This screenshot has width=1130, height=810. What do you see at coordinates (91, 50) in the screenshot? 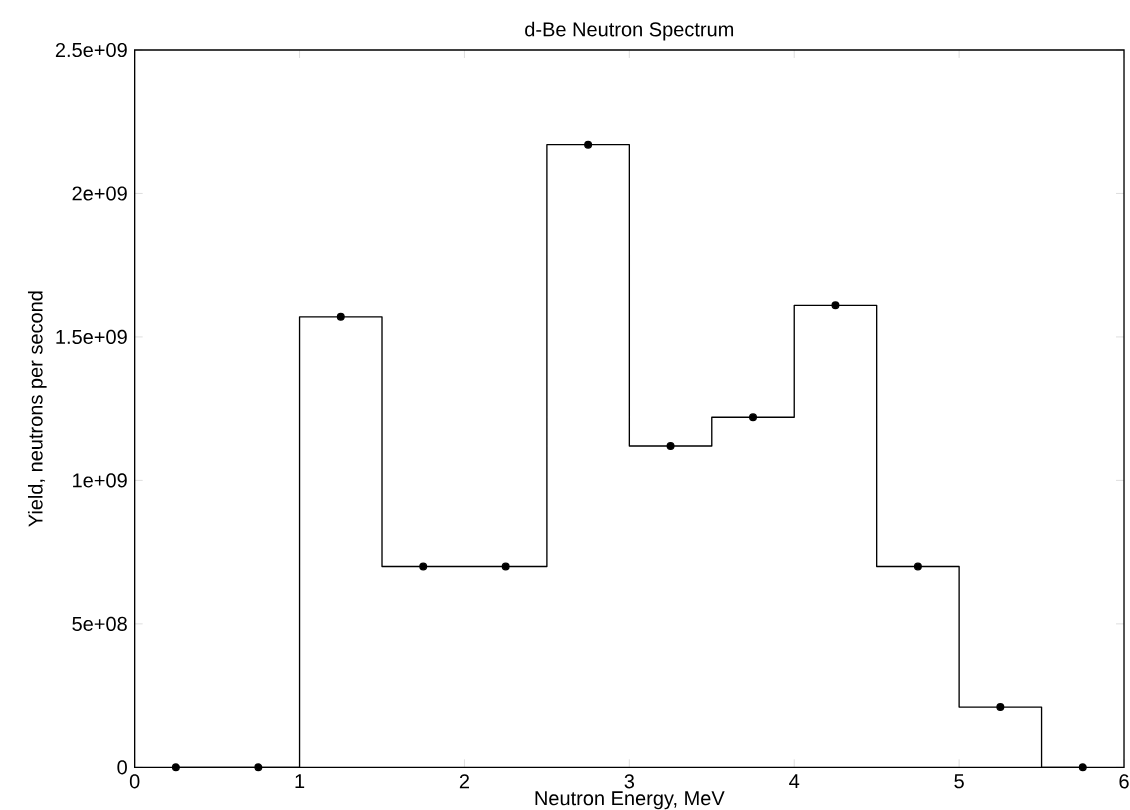
I see `y-tick-label: 2.5e+09` at bounding box center [91, 50].